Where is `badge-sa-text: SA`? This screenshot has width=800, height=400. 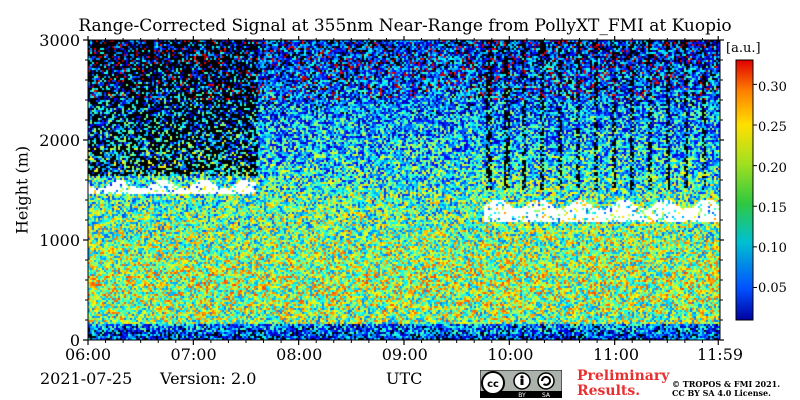 badge-sa-text: SA is located at coordinates (546, 395).